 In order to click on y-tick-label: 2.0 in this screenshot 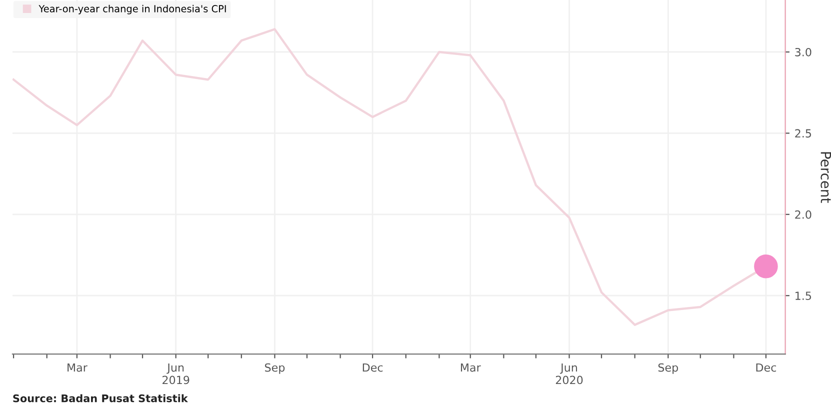, I will do `click(803, 214)`.